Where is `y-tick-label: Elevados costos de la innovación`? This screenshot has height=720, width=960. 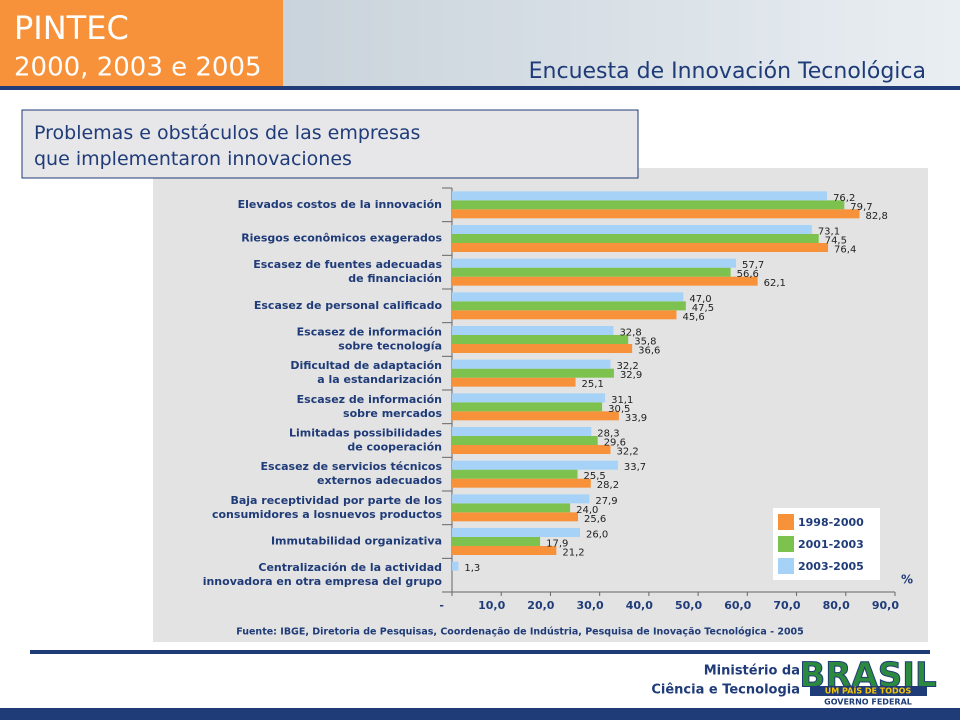 y-tick-label: Elevados costos de la innovación is located at coordinates (340, 204).